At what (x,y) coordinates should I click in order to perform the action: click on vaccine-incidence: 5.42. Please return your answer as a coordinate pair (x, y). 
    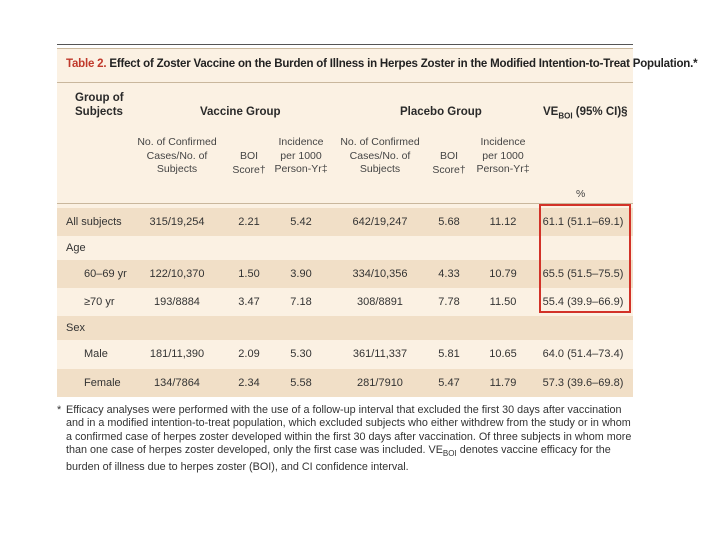
    Looking at the image, I should click on (301, 222).